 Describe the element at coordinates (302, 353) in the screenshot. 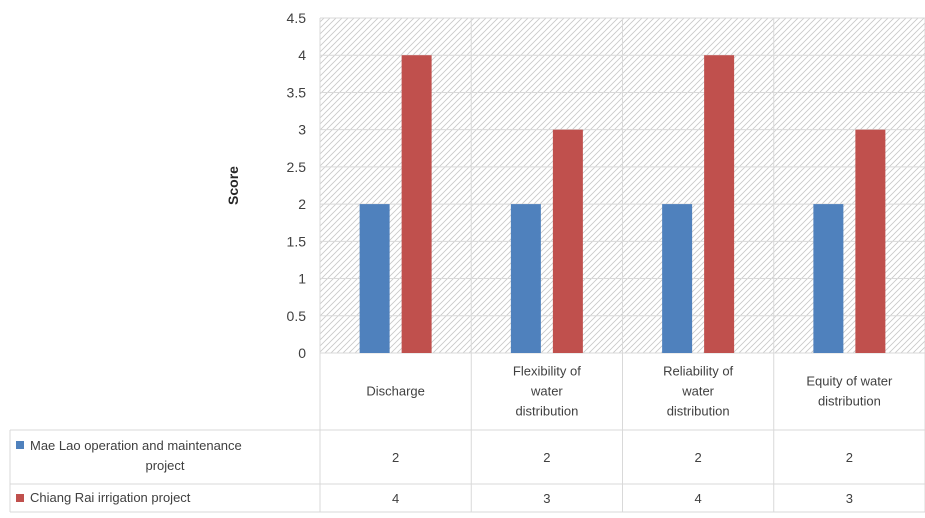

I see `y-tick-label: 0` at that location.